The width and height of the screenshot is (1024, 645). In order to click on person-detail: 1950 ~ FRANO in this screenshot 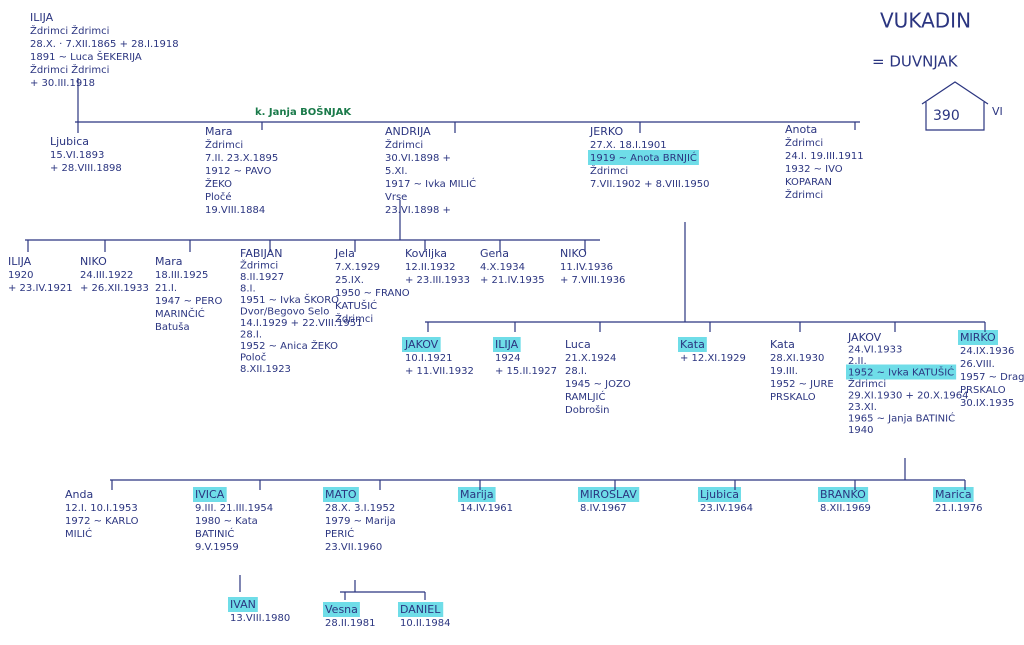, I will do `click(372, 293)`.